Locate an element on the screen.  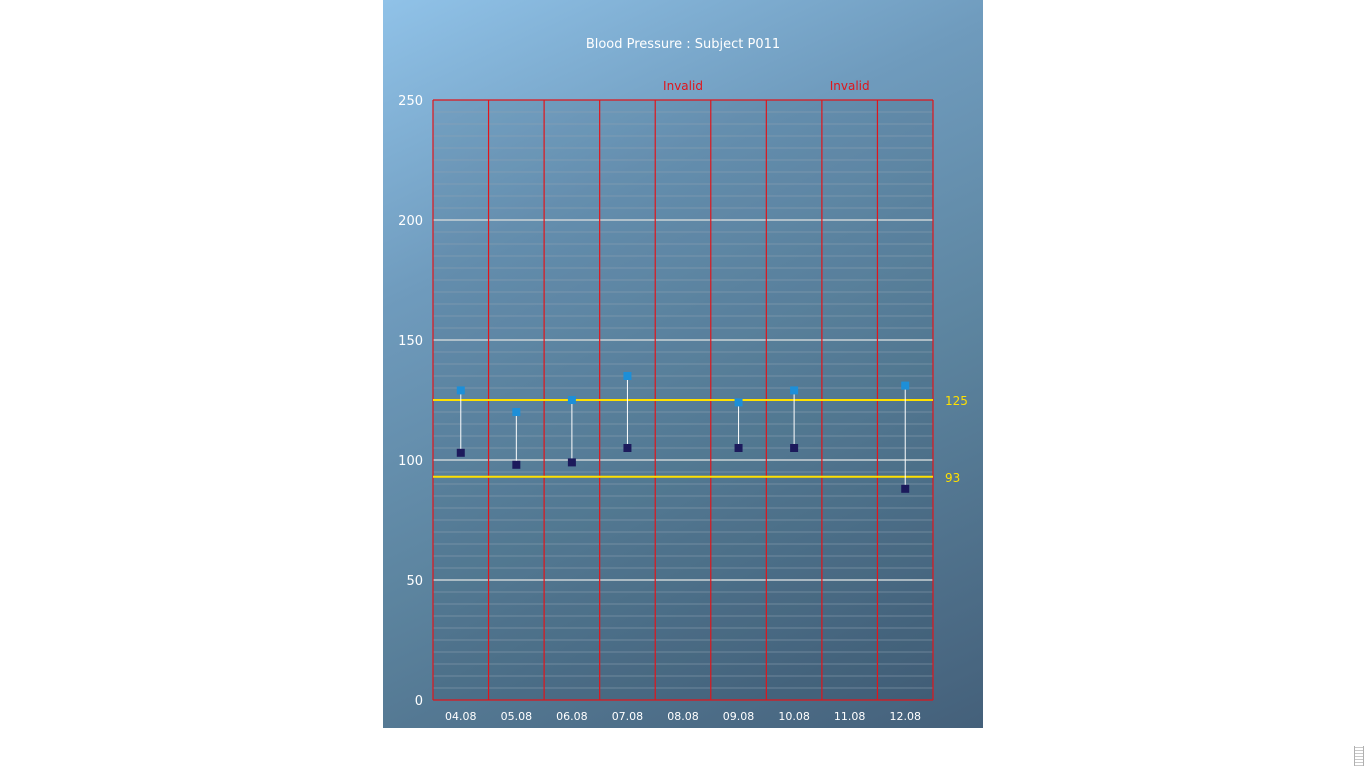
x-tick-label: 07.08 is located at coordinates (628, 716).